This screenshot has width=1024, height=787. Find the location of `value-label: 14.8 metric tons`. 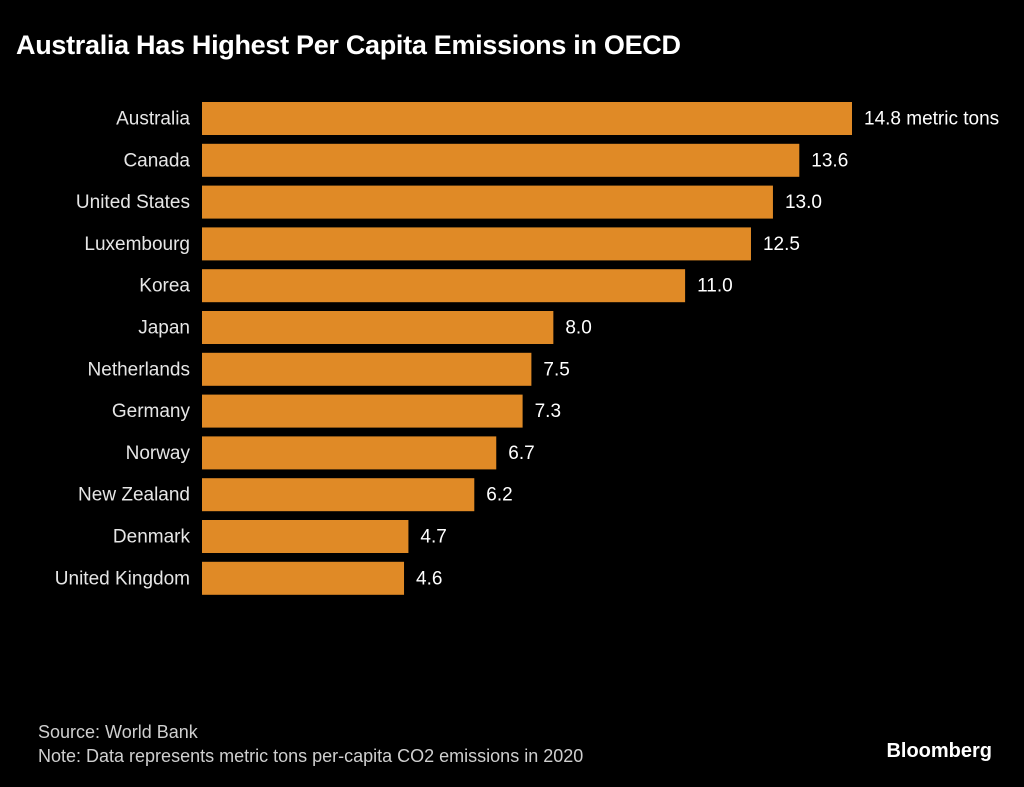

value-label: 14.8 metric tons is located at coordinates (931, 119).